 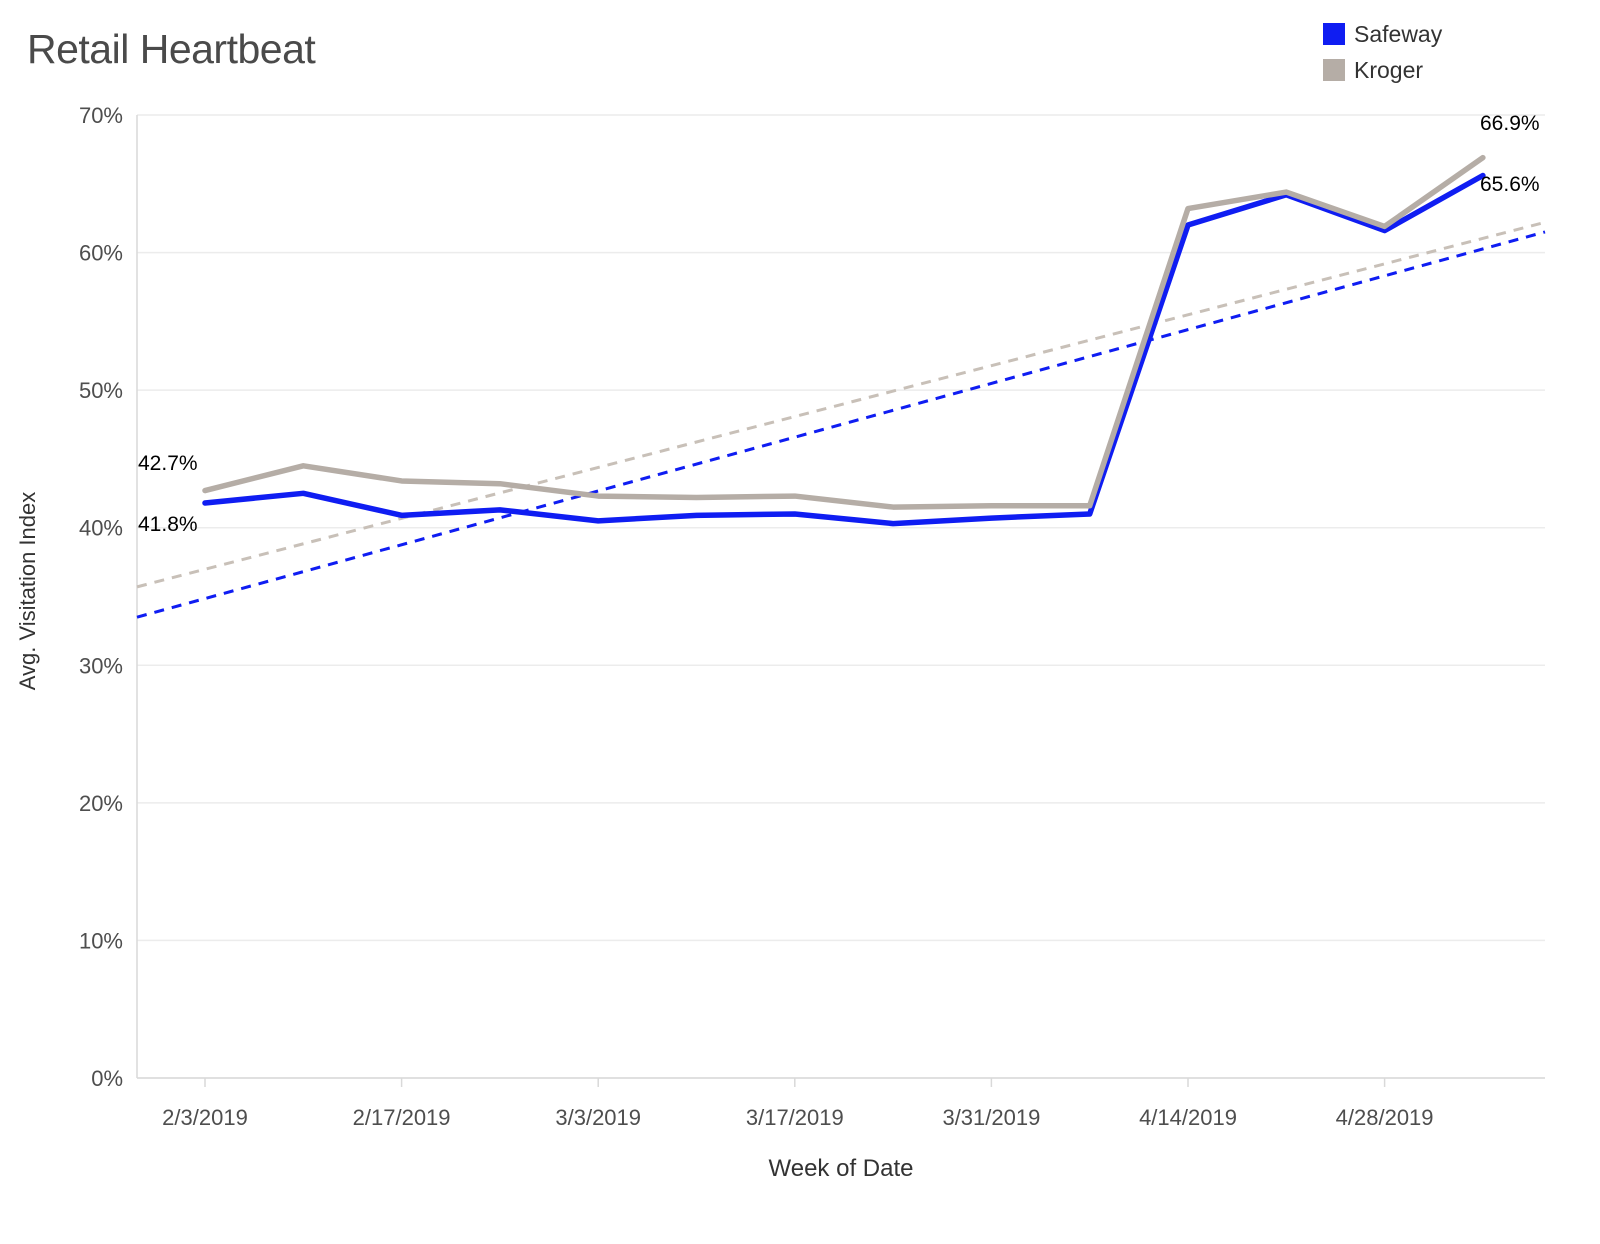 I want to click on x-tick-label: 2/17/2019, so click(x=402, y=1117).